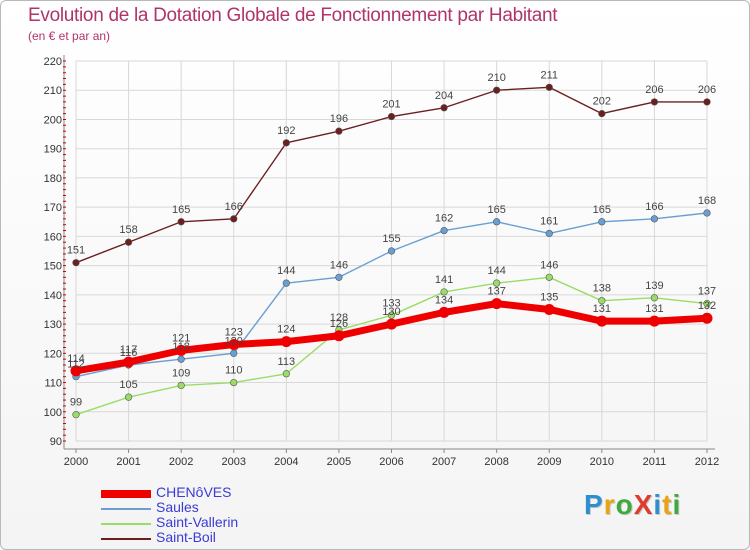 The height and width of the screenshot is (550, 750). I want to click on data-label-saint-vallerin: 144, so click(496, 271).